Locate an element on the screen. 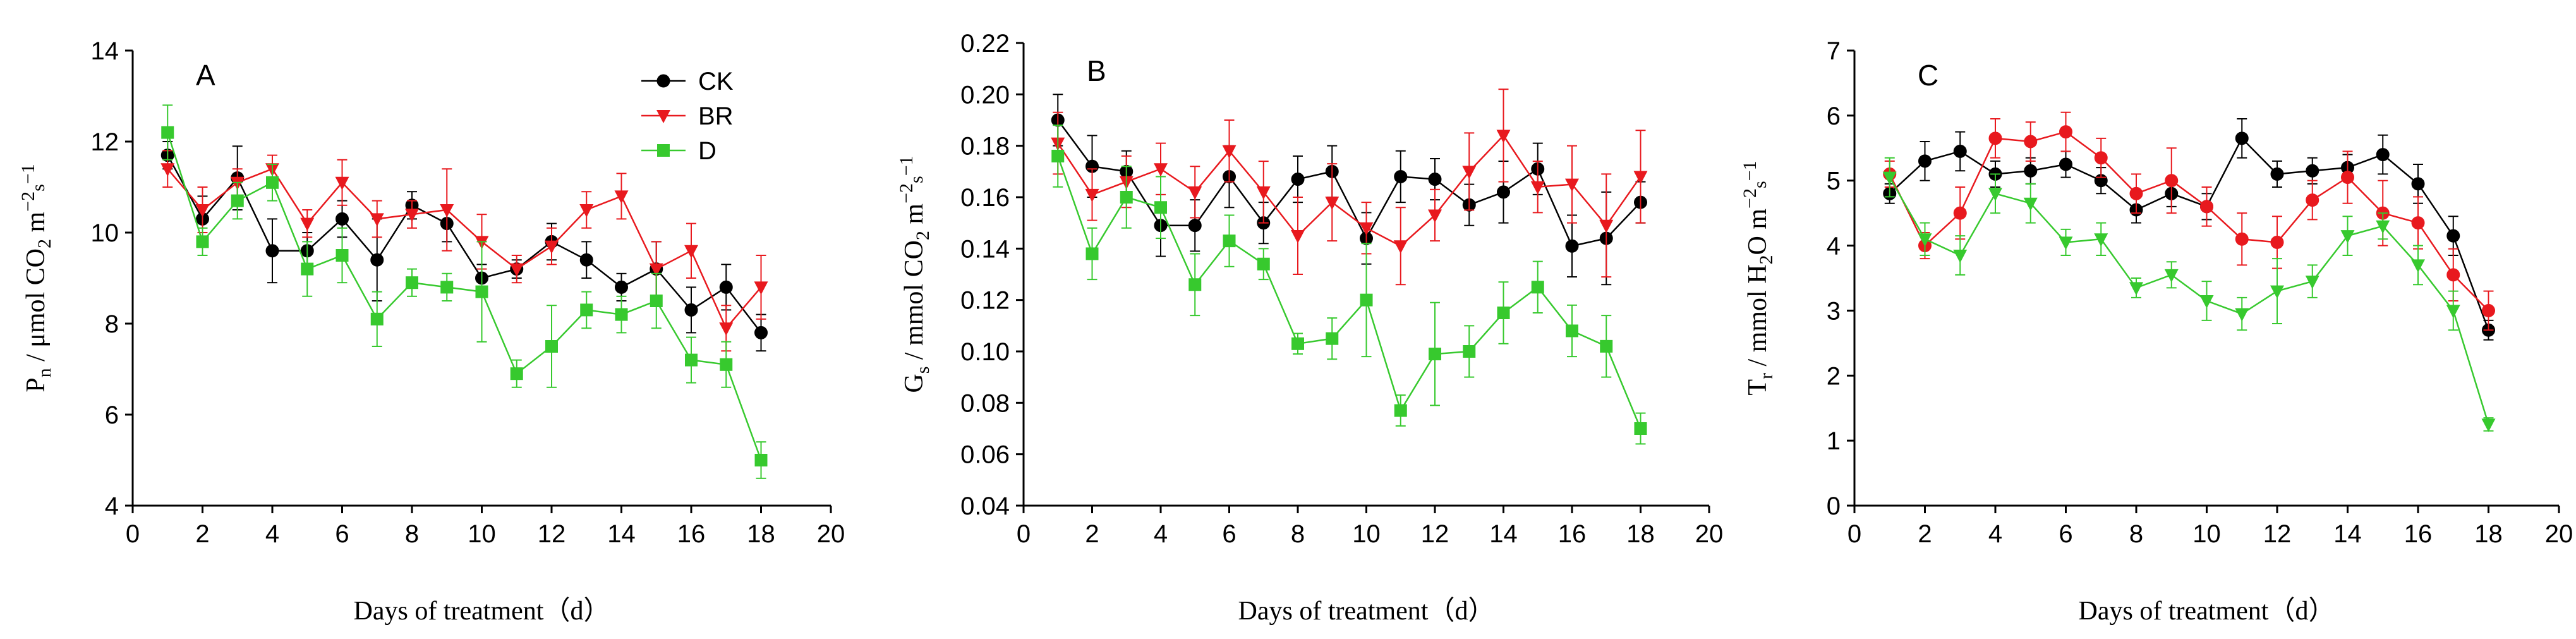  y-axis-label-part: −2 is located at coordinates (1750, 198).